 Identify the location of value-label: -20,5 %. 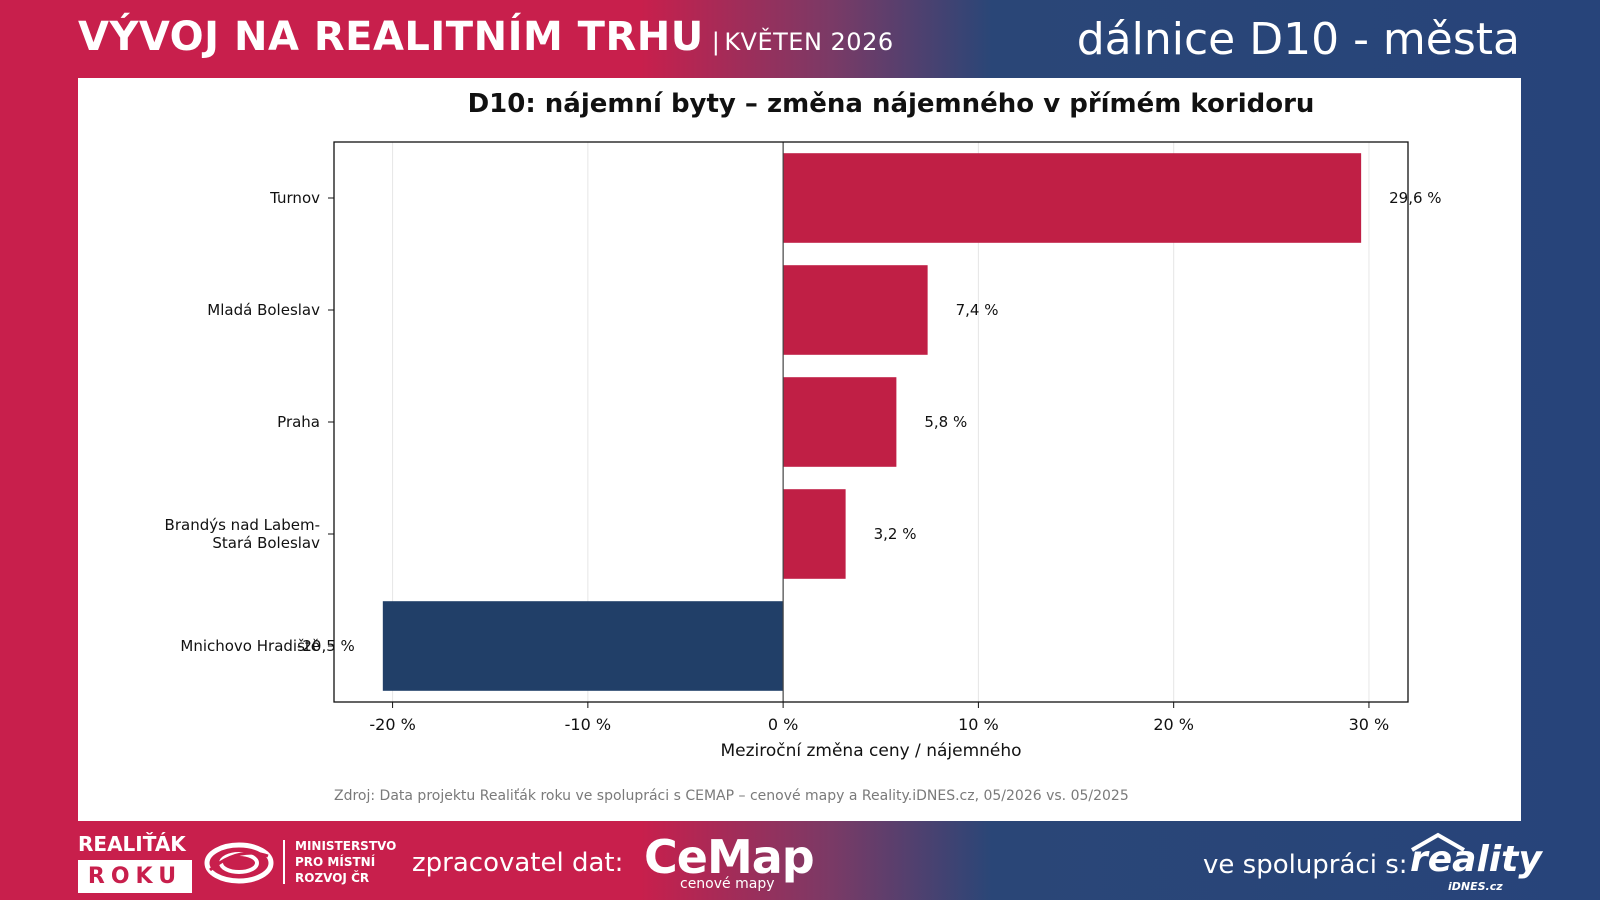
(326, 646).